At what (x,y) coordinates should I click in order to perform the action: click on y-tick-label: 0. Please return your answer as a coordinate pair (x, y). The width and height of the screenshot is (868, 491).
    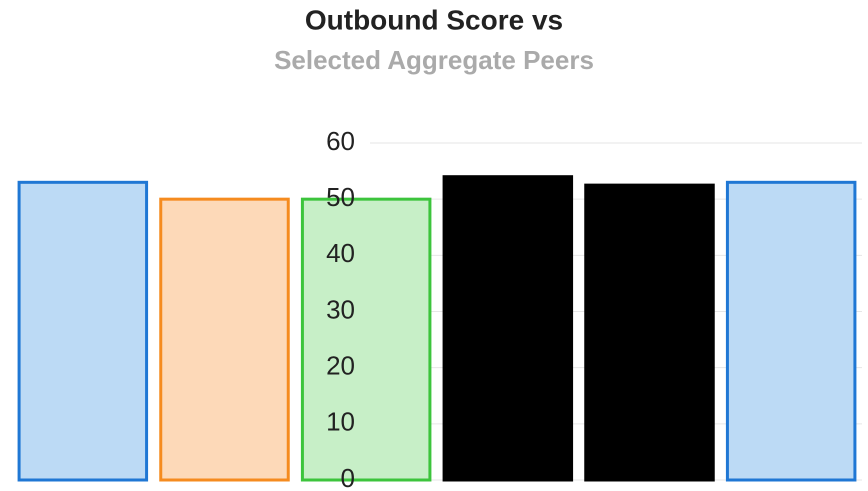
    Looking at the image, I should click on (348, 477).